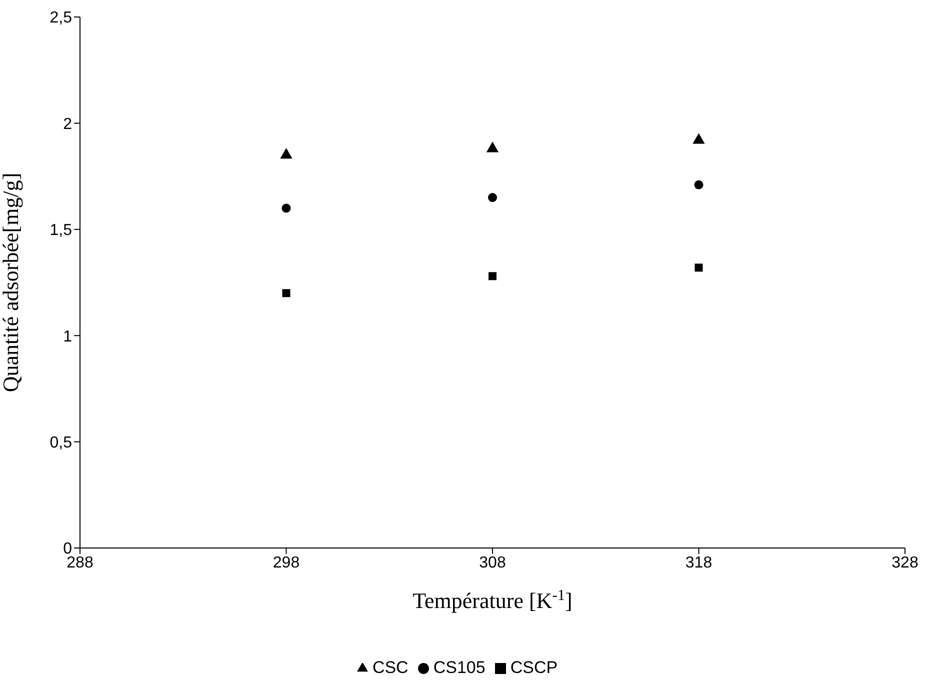 This screenshot has width=925, height=688. What do you see at coordinates (67, 124) in the screenshot?
I see `y-tick-label: 2` at bounding box center [67, 124].